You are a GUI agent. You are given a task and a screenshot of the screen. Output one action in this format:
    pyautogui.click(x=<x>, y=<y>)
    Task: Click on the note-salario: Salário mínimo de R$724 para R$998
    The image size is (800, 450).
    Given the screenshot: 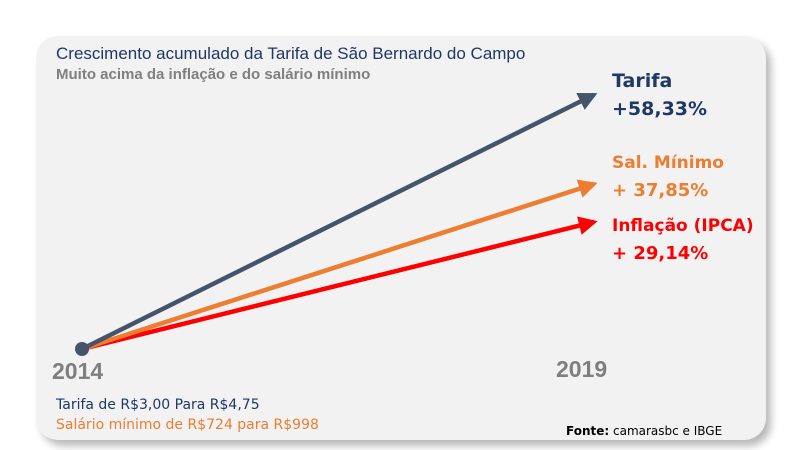 What is the action you would take?
    pyautogui.click(x=187, y=425)
    